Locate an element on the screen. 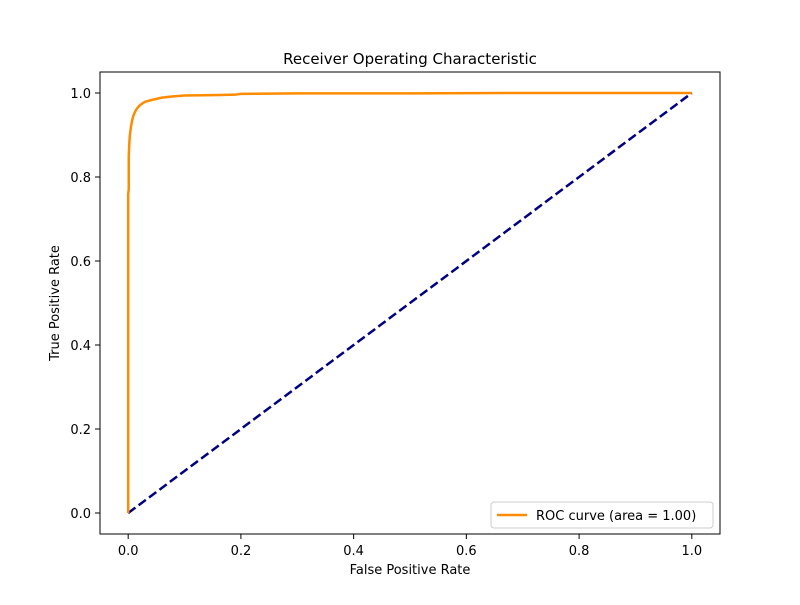  x-tick-label: 0.0 is located at coordinates (128, 551).